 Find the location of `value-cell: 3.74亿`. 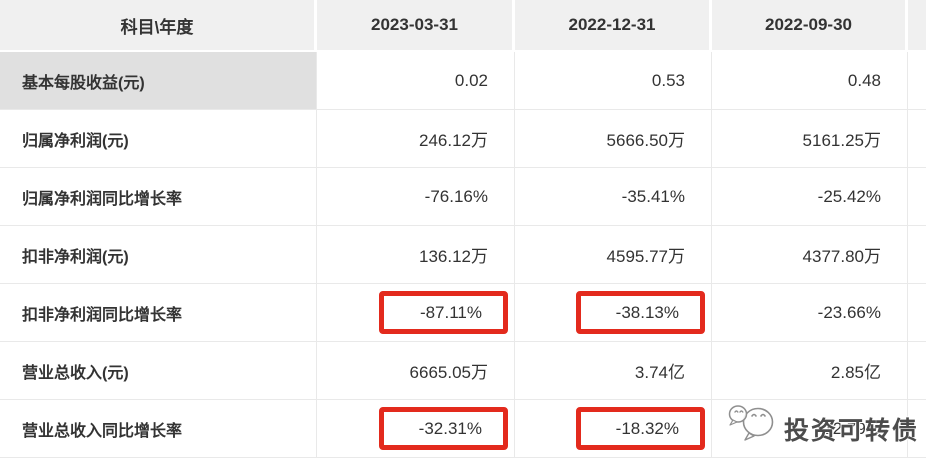

value-cell: 3.74亿 is located at coordinates (613, 371).